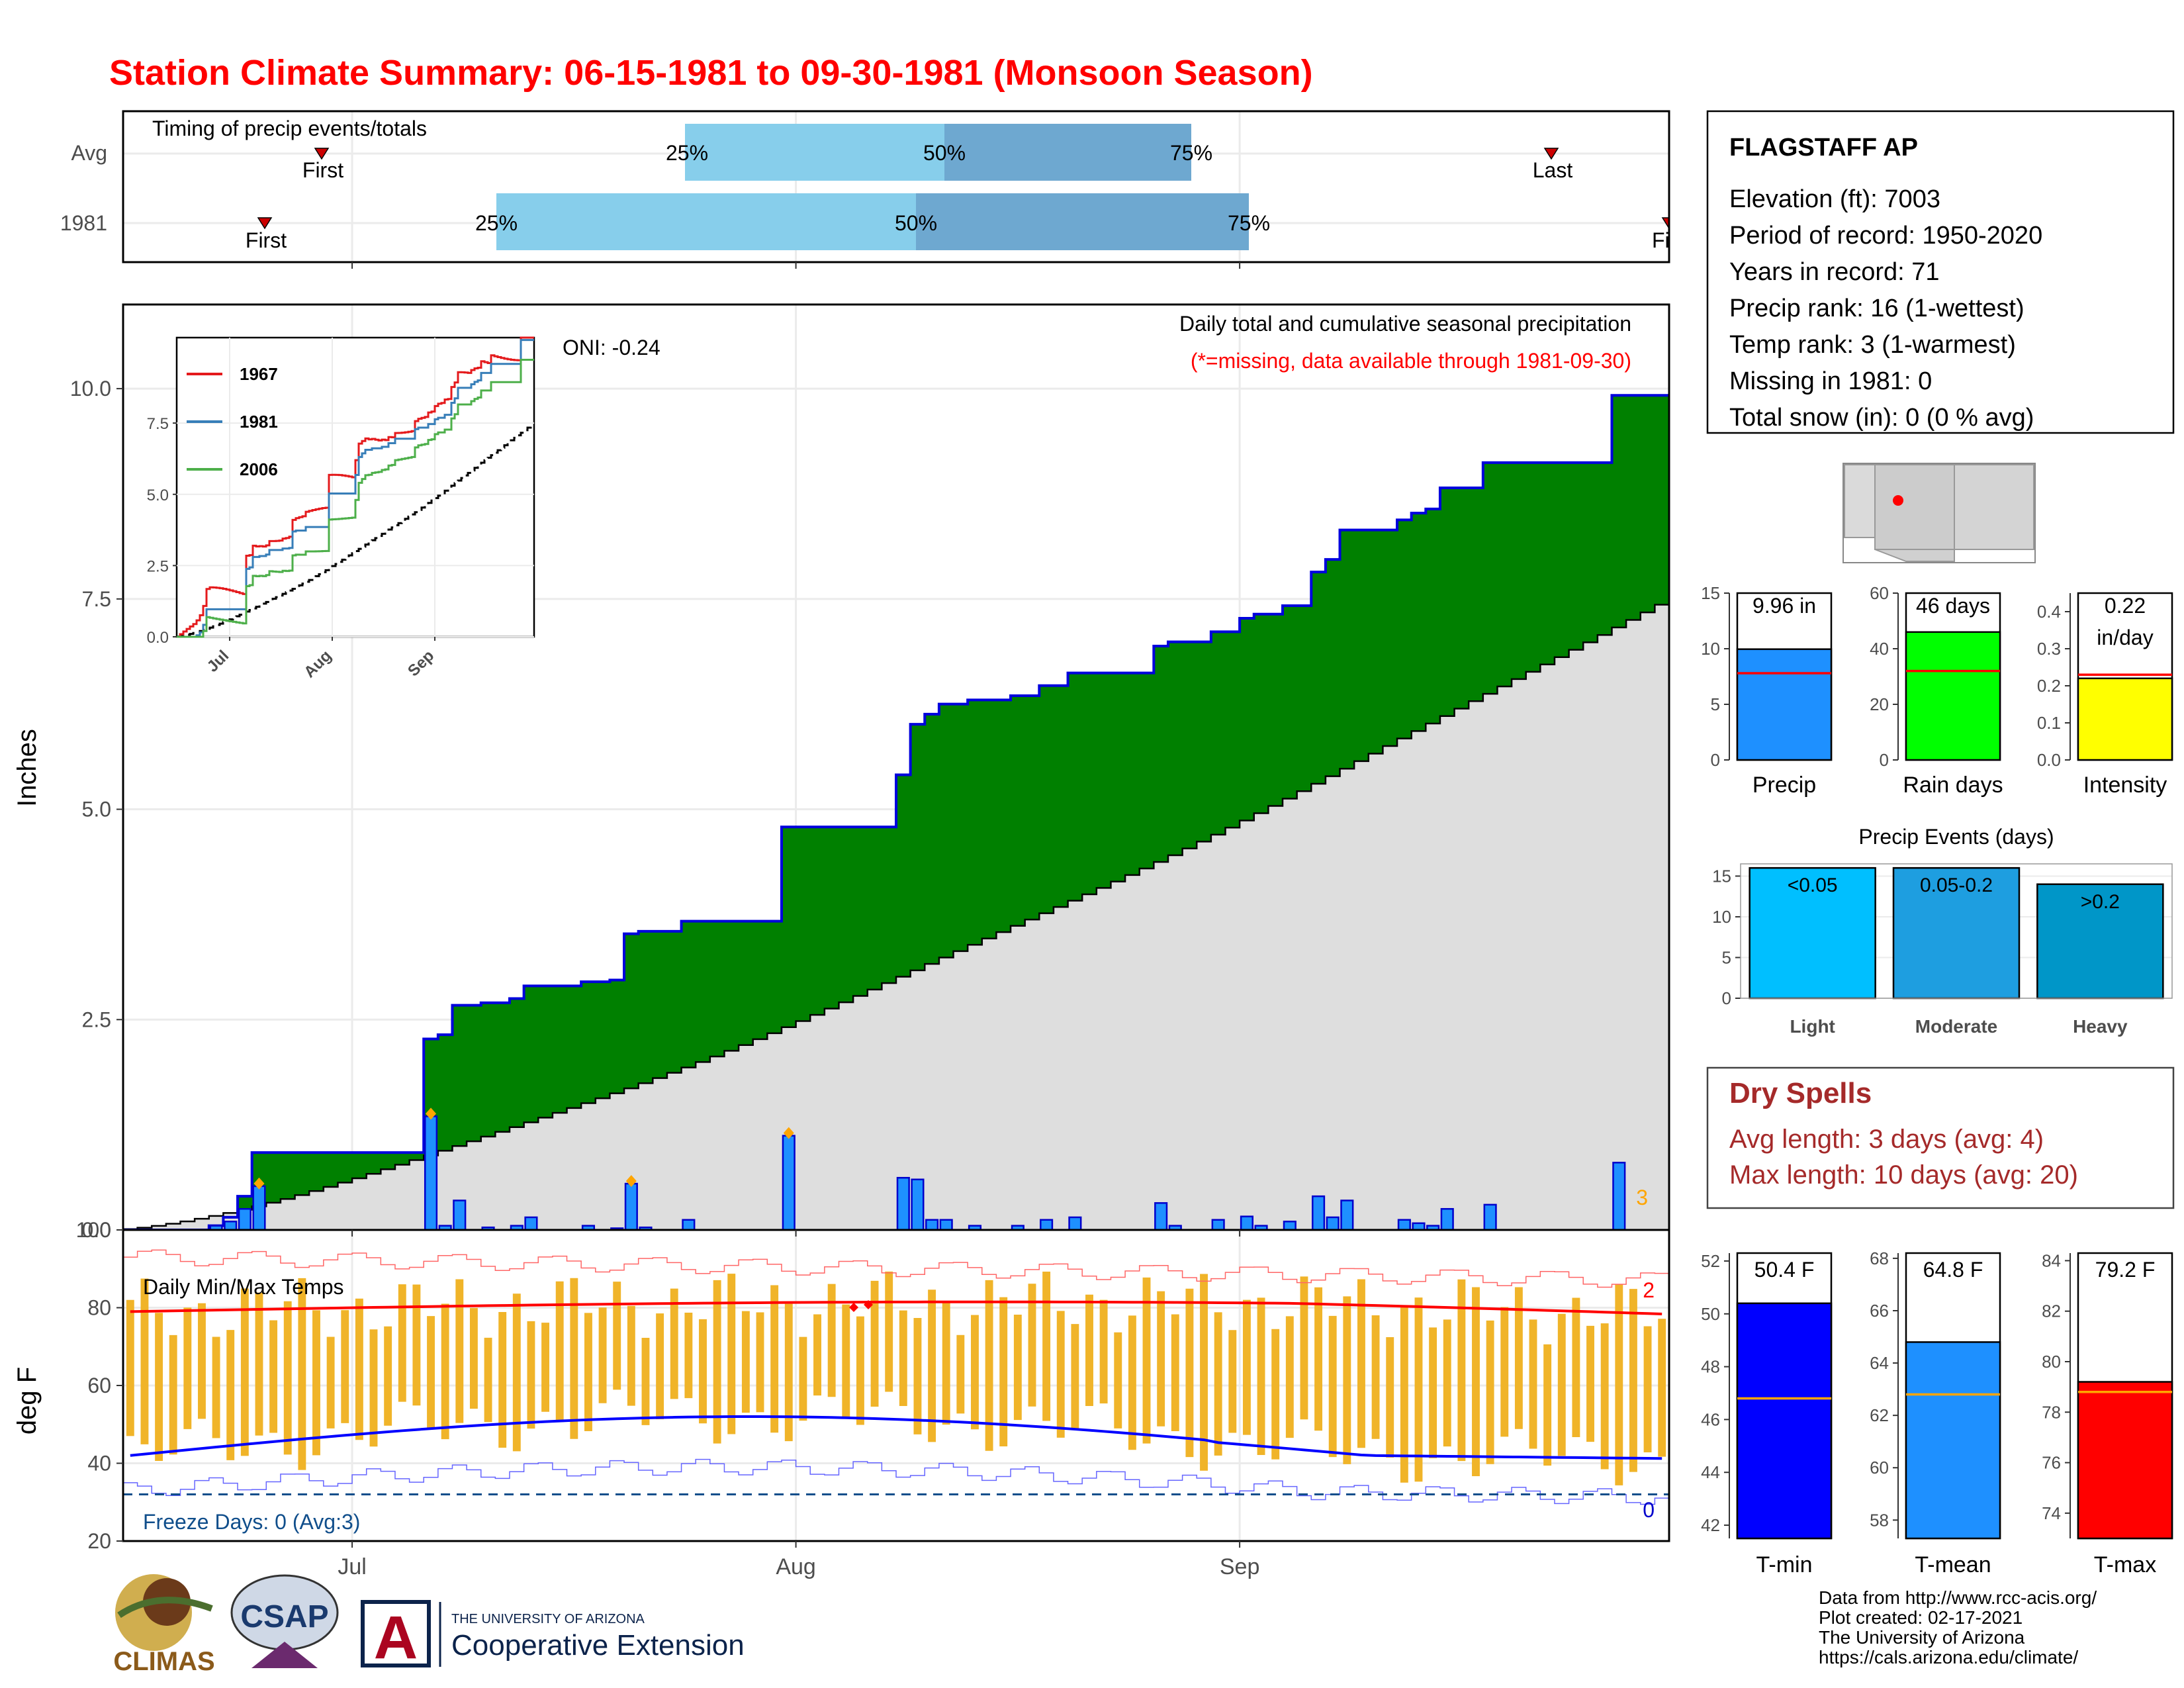 The width and height of the screenshot is (2184, 1688). Describe the element at coordinates (1834, 199) in the screenshot. I see `station-detail-line: Elevation (ft): 7003` at that location.